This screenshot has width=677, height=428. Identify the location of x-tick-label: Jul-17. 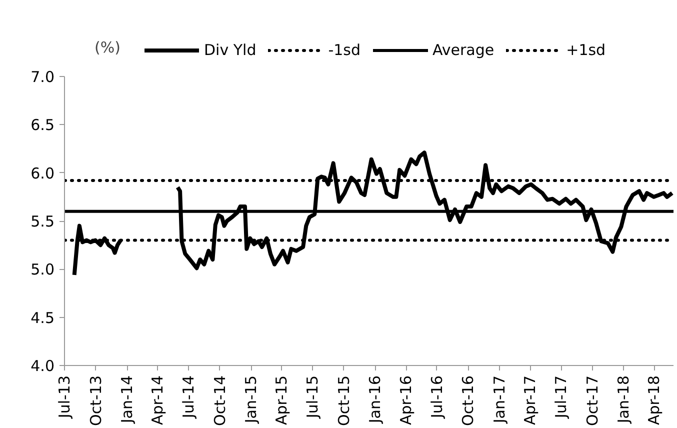
(561, 397).